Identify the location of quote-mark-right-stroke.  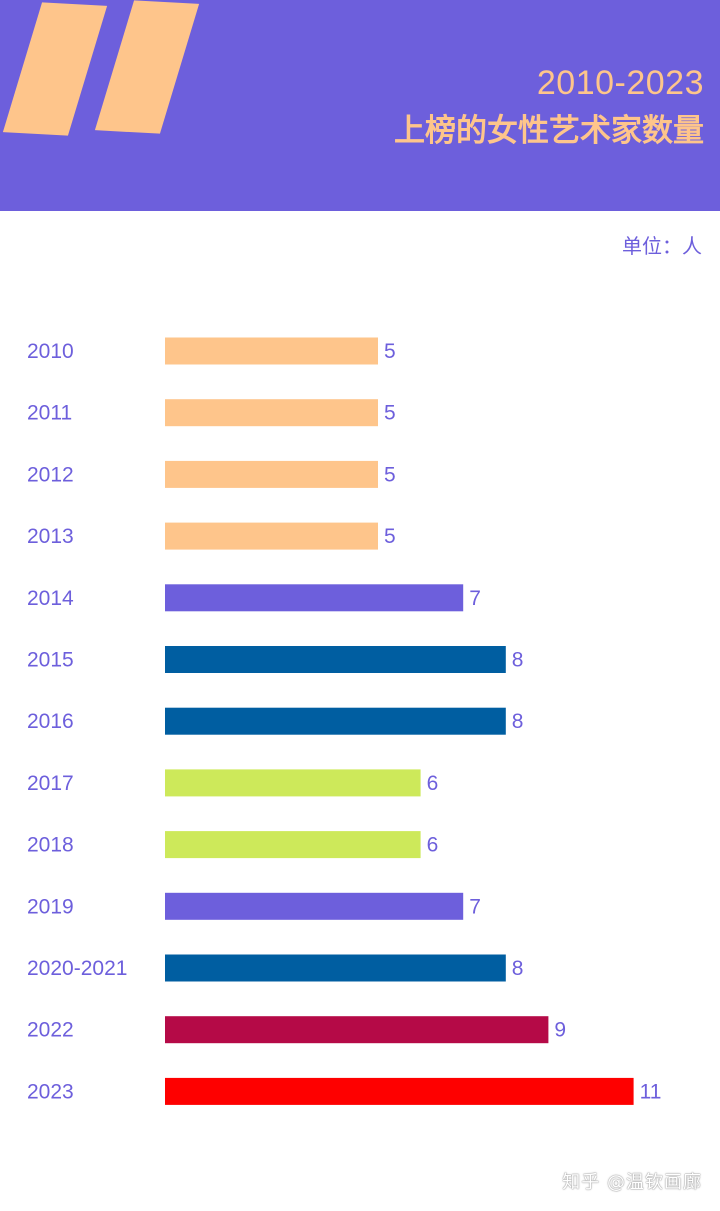
(147, 67).